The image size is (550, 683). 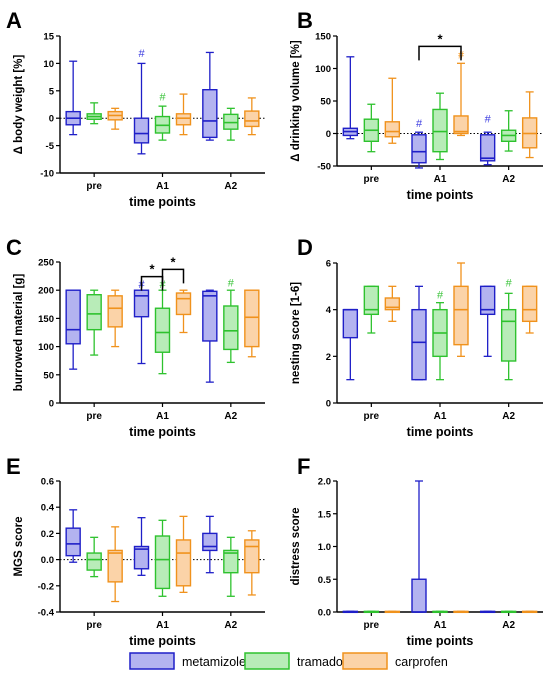 I want to click on panel-letter: C, so click(x=14, y=247).